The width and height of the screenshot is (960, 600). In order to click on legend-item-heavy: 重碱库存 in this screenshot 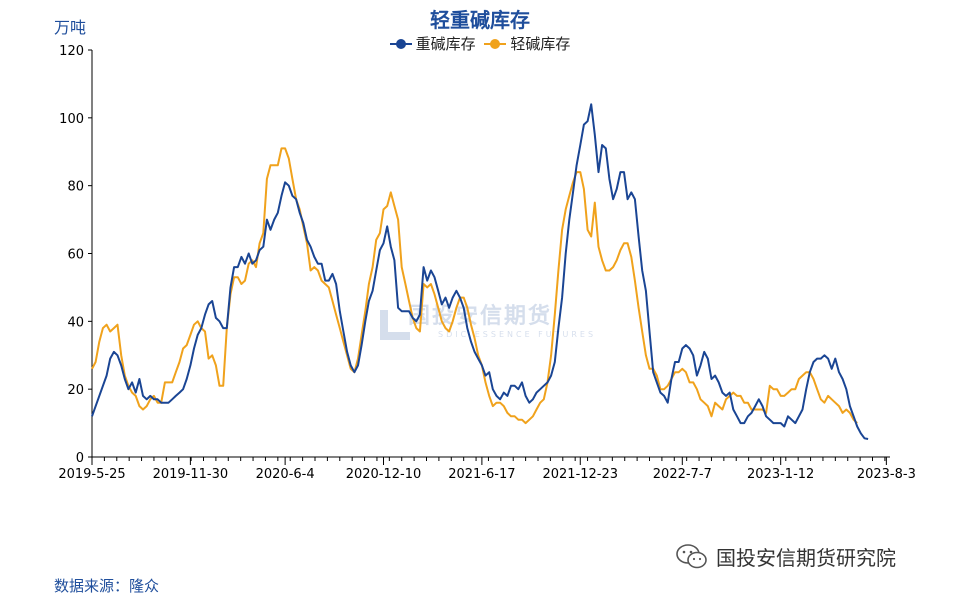, I will do `click(432, 43)`.